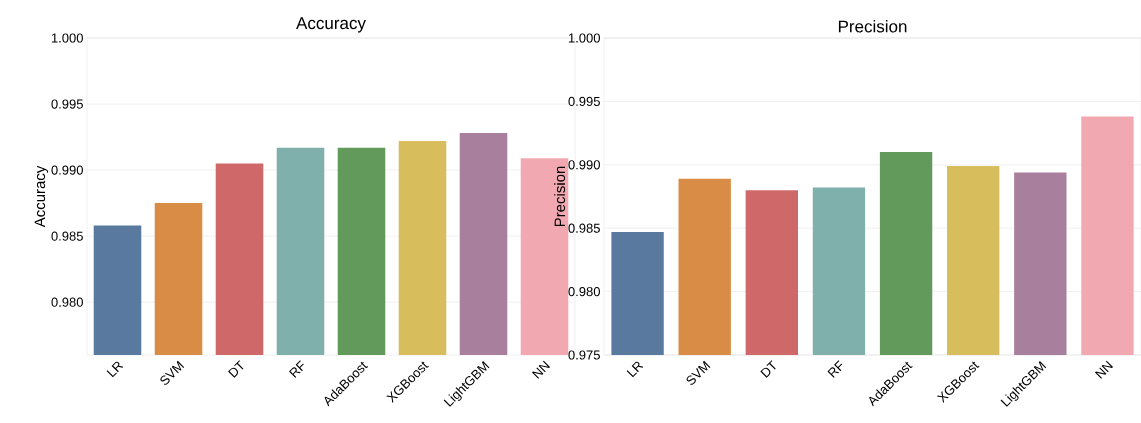 The image size is (1141, 423). I want to click on chart-title: Accuracy, so click(331, 25).